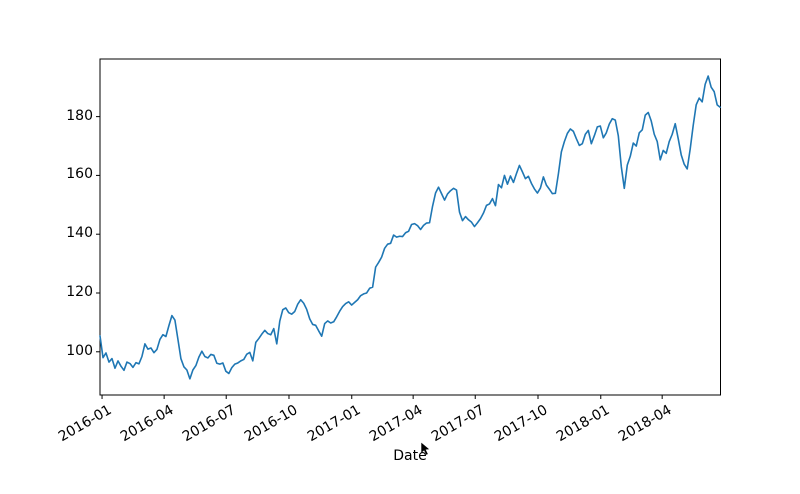 The height and width of the screenshot is (494, 800). What do you see at coordinates (79, 350) in the screenshot?
I see `y-tick-label: 100` at bounding box center [79, 350].